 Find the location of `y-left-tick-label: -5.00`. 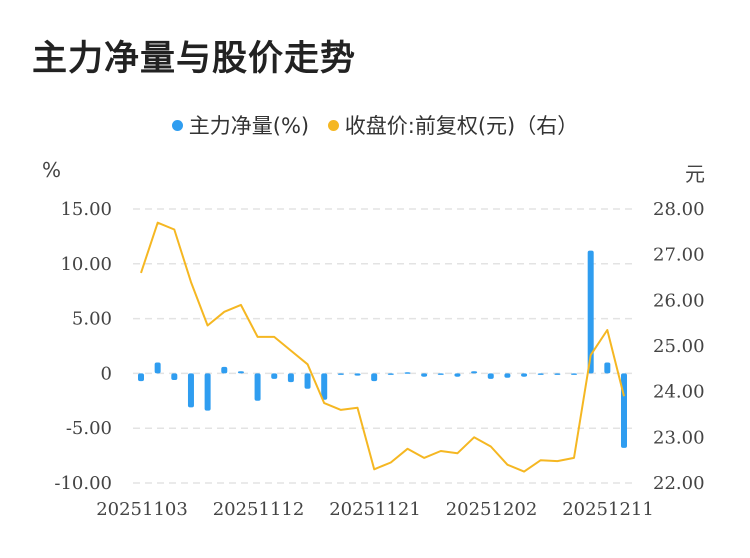

y-left-tick-label: -5.00 is located at coordinates (89, 428).